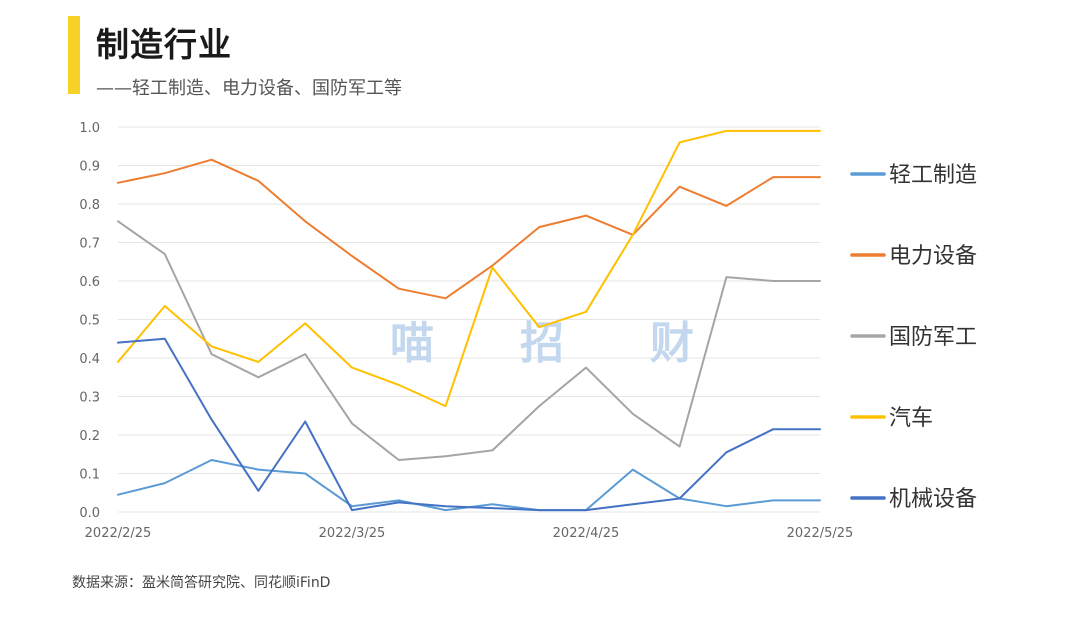 The width and height of the screenshot is (1080, 624). What do you see at coordinates (586, 533) in the screenshot?
I see `x-tick-label: 2022/4/25` at bounding box center [586, 533].